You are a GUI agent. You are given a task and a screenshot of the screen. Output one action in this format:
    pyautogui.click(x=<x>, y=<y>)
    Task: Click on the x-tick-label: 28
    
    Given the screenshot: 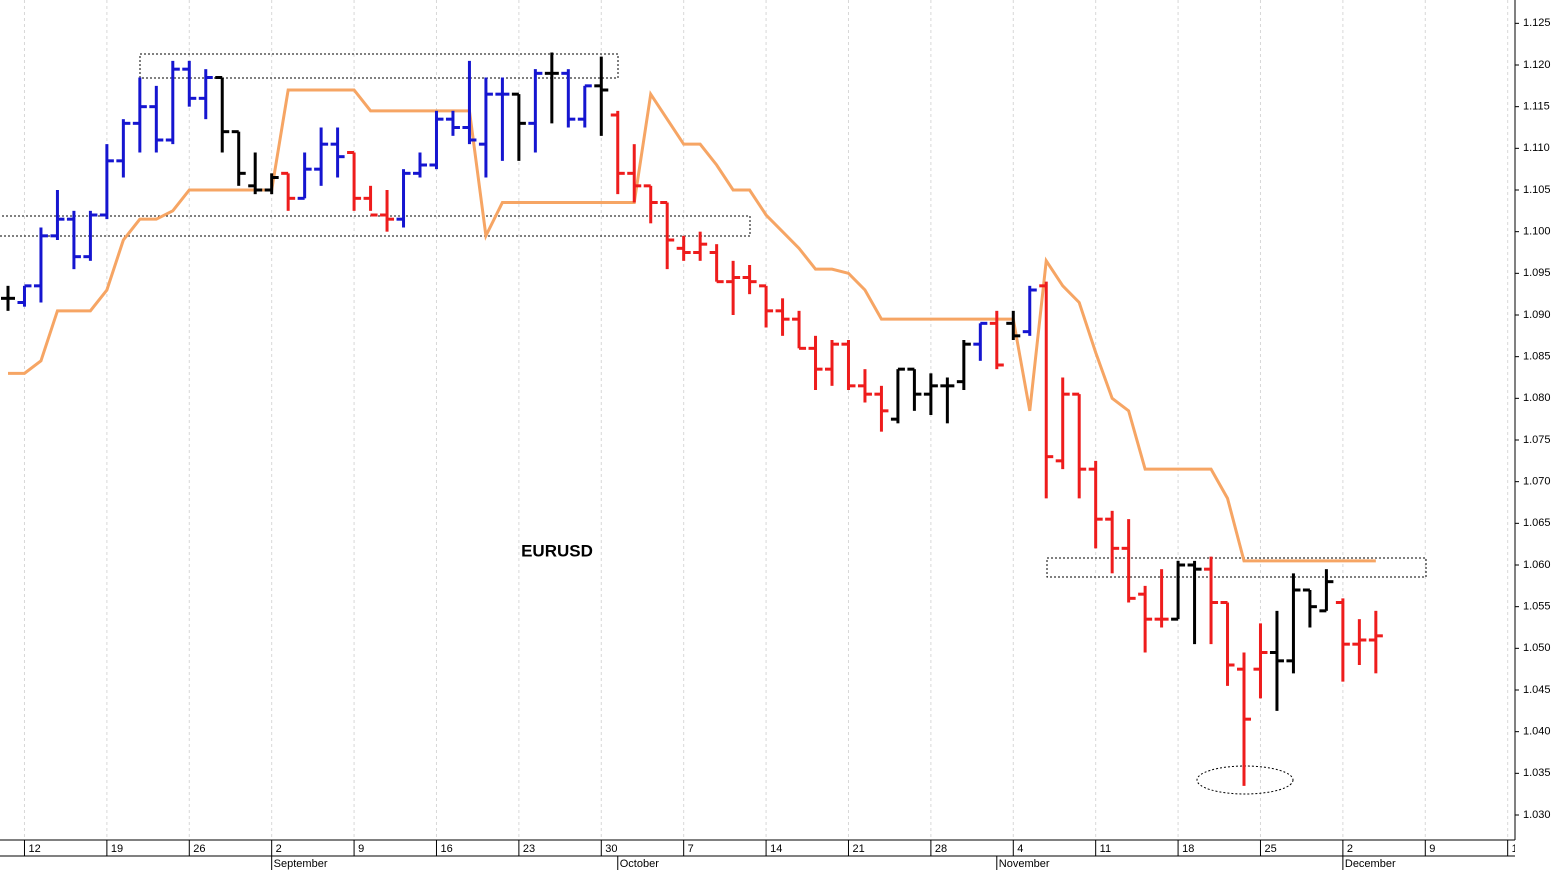 What is the action you would take?
    pyautogui.click(x=941, y=849)
    